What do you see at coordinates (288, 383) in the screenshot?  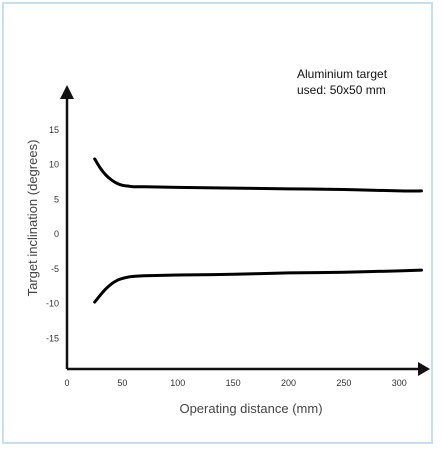 I see `x-tick-label: 200` at bounding box center [288, 383].